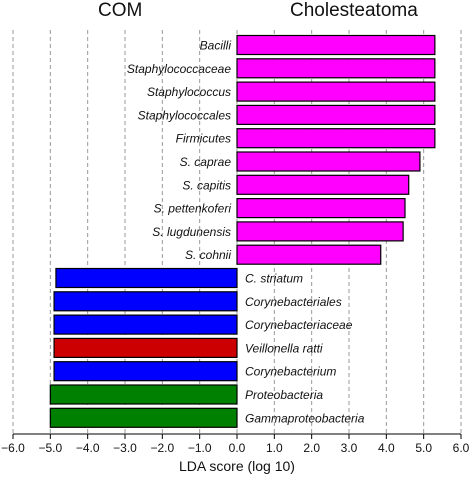 The height and width of the screenshot is (482, 474). I want to click on bar-label: Staphylococcaceae, so click(179, 69).